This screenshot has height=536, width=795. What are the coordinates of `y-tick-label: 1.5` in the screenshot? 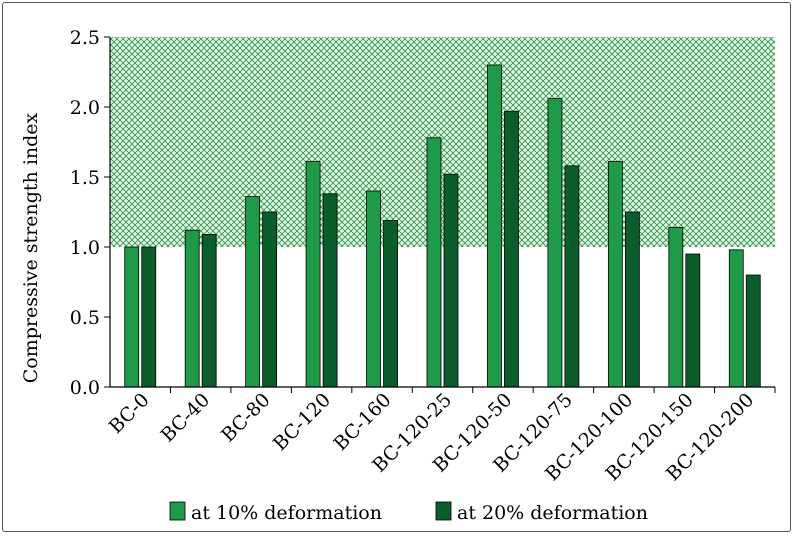 It's located at (85, 178).